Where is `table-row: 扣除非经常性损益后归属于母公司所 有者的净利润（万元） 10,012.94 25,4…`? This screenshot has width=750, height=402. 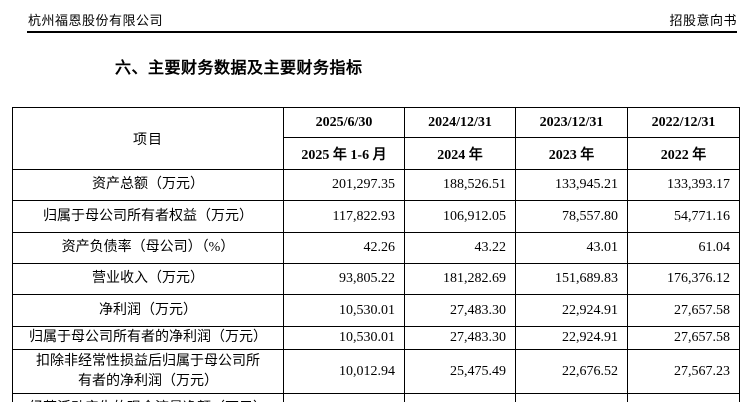 table-row: 扣除非经常性损益后归属于母公司所 有者的净利润（万元） 10,012.94 25,4… is located at coordinates (376, 371).